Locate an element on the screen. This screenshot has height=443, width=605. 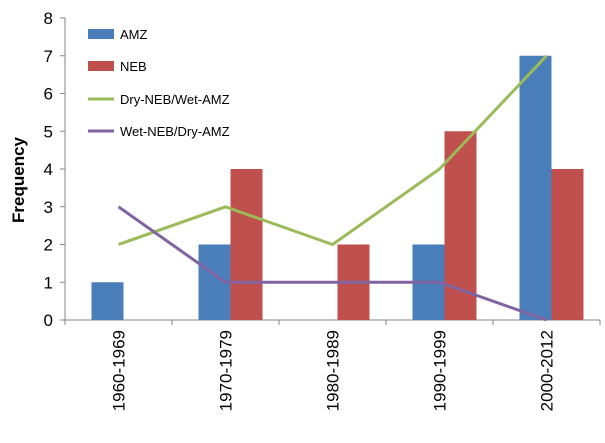
x-tick-label: 1970-1979 is located at coordinates (226, 370).